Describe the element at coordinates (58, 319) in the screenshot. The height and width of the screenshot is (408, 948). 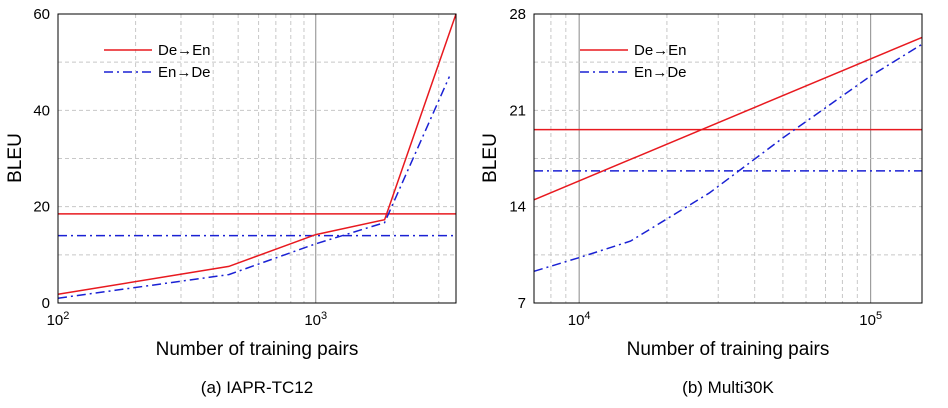
I see `x-tick-label: 10²` at that location.